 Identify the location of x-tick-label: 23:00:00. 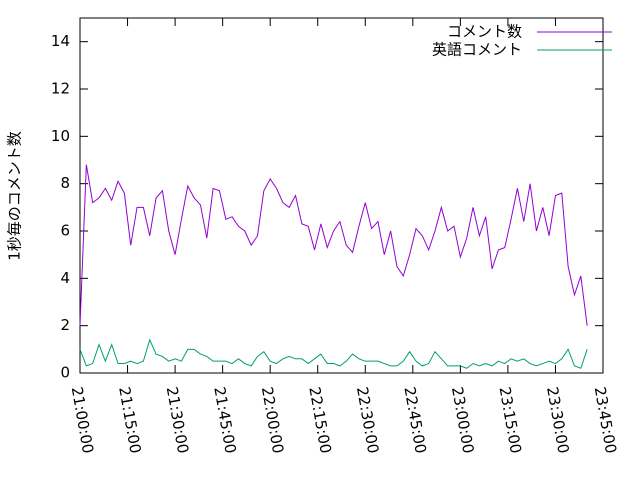
(462, 419).